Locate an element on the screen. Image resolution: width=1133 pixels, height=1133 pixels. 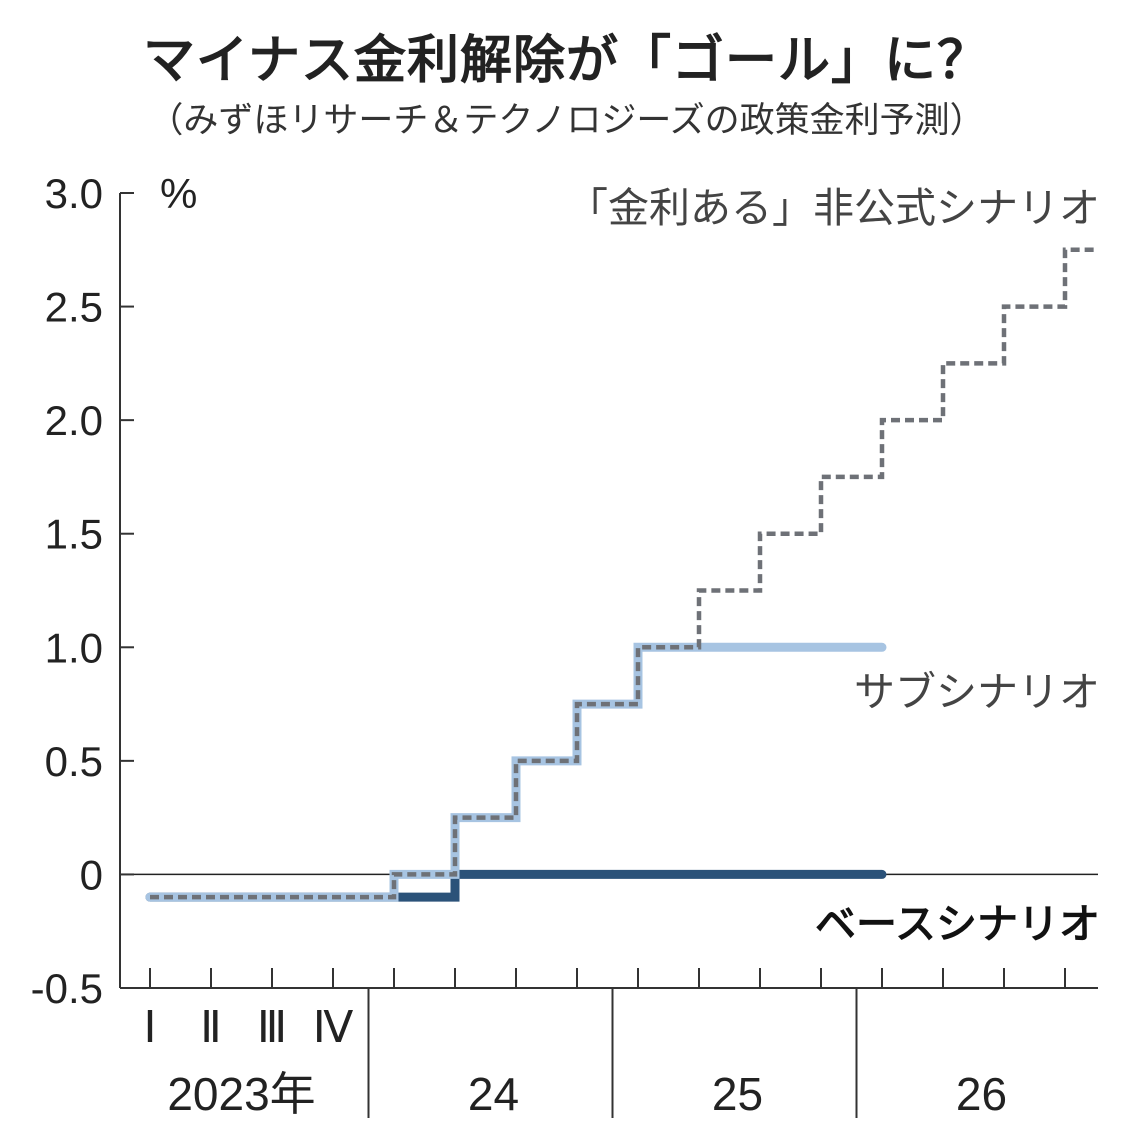
y-tick-label: 2.5 is located at coordinates (74, 307).